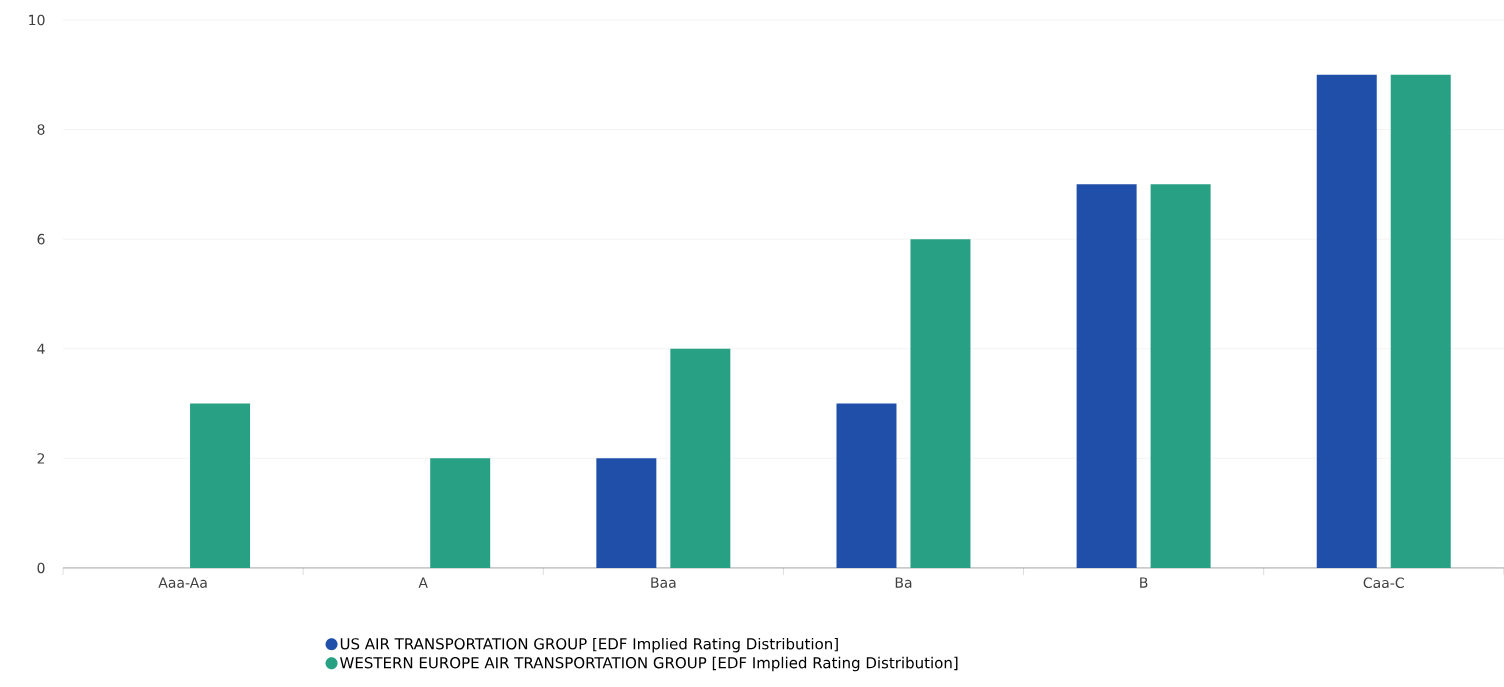  Describe the element at coordinates (41, 458) in the screenshot. I see `y-tick-label: 2` at that location.